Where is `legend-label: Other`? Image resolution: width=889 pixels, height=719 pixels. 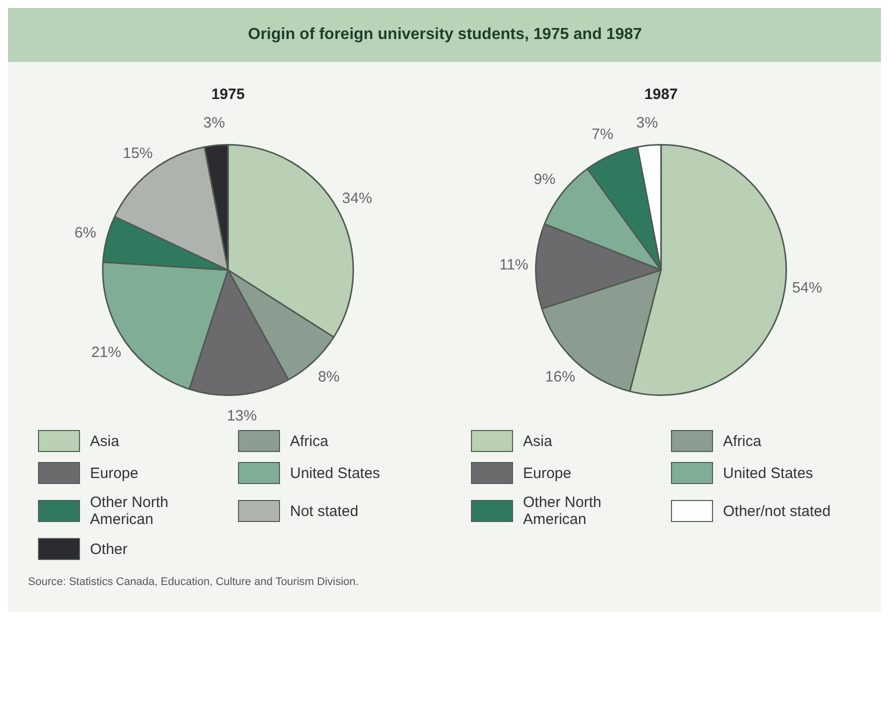 legend-label: Other is located at coordinates (109, 549).